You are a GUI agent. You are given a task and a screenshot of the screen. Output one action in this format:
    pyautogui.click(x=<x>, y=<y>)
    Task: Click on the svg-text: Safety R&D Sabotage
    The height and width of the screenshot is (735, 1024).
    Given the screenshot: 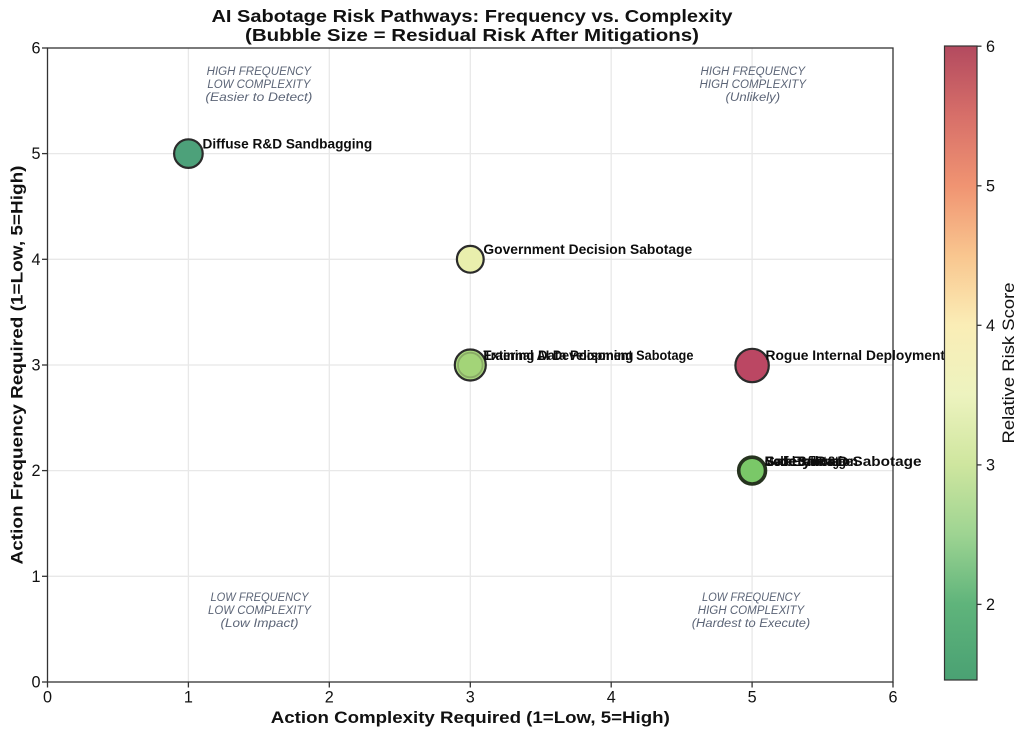 What is the action you would take?
    pyautogui.click(x=843, y=462)
    